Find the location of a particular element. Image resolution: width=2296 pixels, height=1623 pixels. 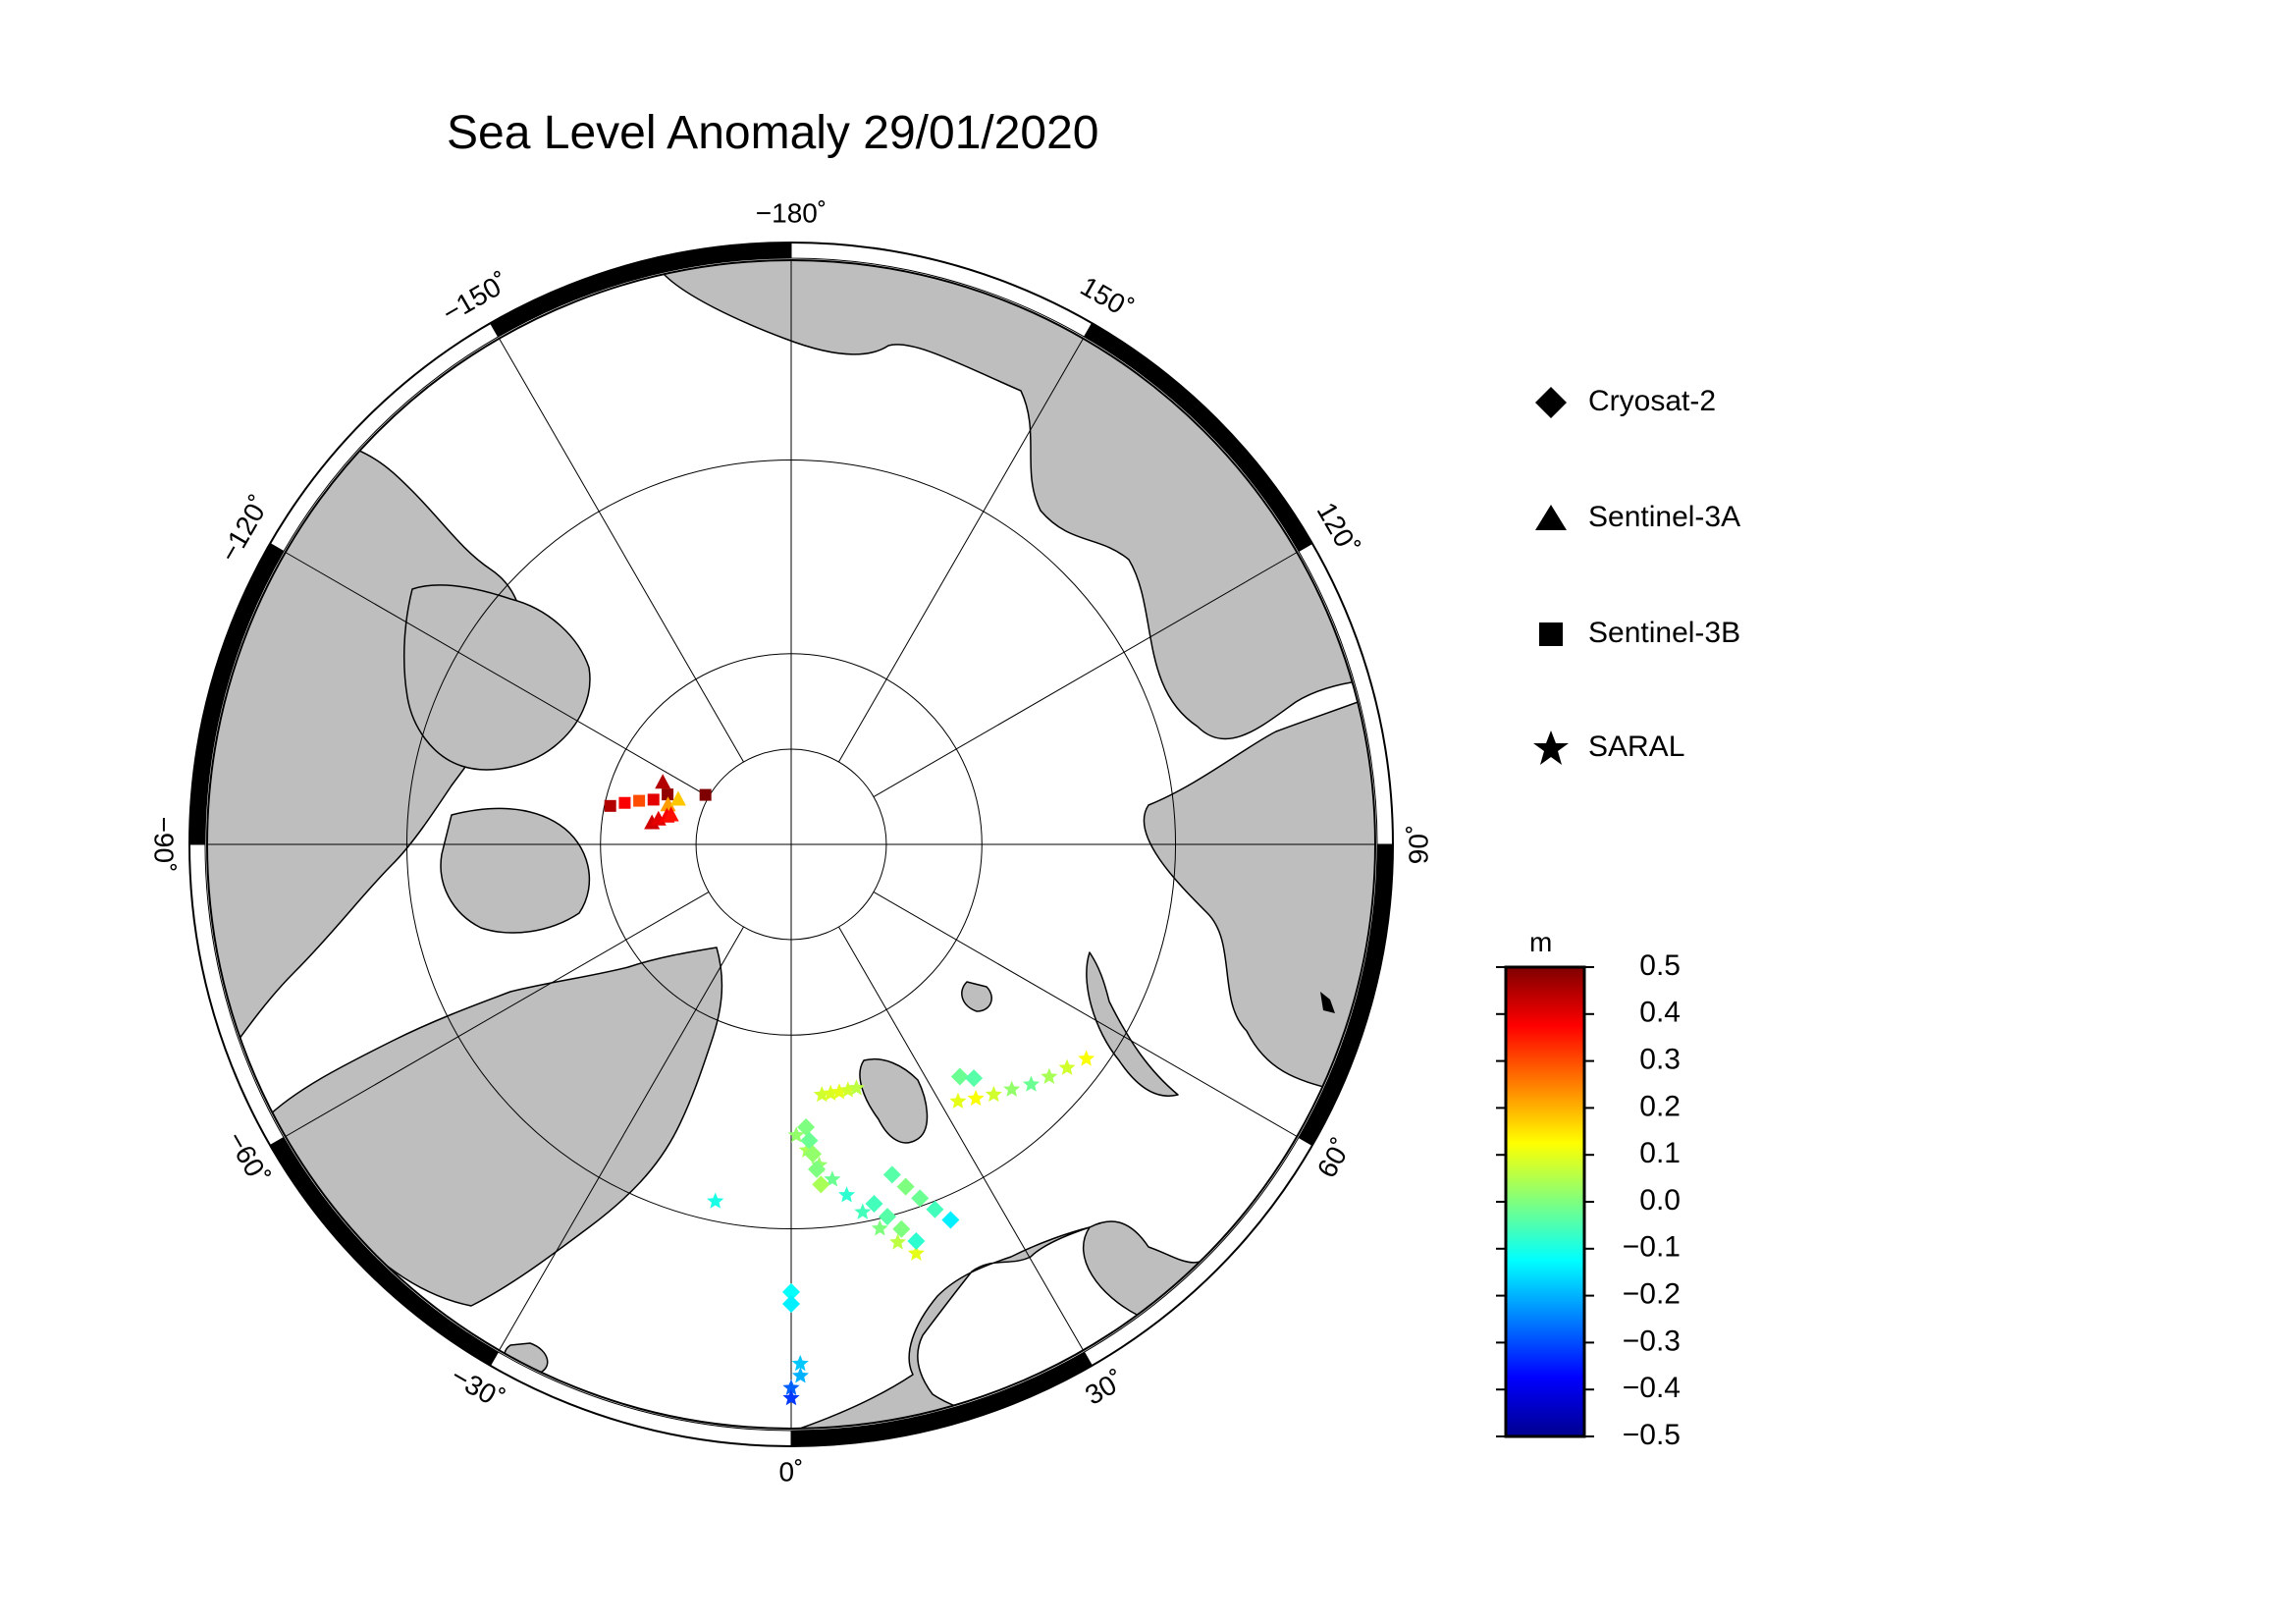

longitude-label: 90˚ is located at coordinates (1418, 844).